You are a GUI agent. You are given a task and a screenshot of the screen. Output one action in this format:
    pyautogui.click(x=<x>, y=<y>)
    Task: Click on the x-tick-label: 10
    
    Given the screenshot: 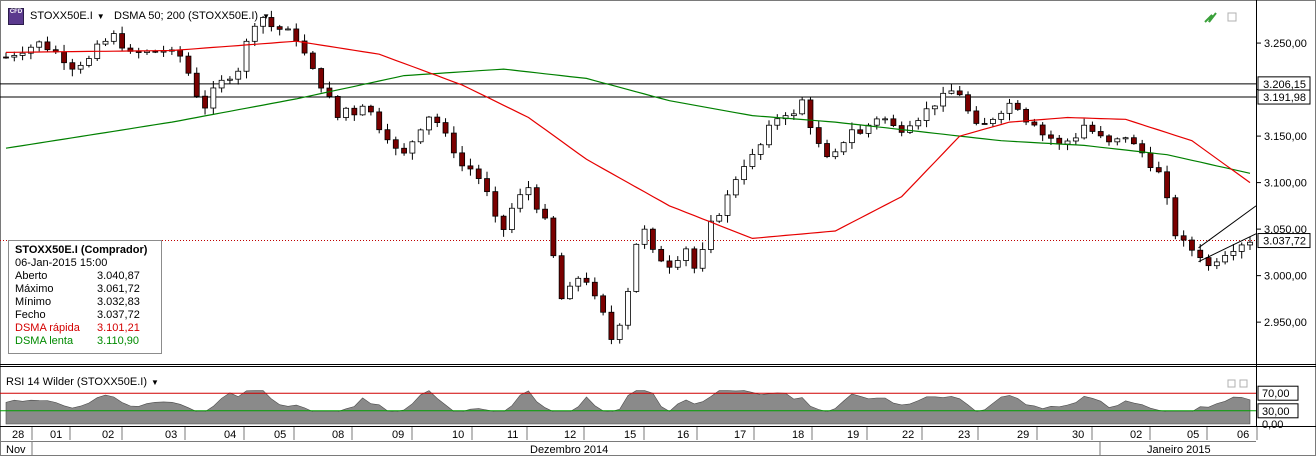 What is the action you would take?
    pyautogui.click(x=458, y=435)
    